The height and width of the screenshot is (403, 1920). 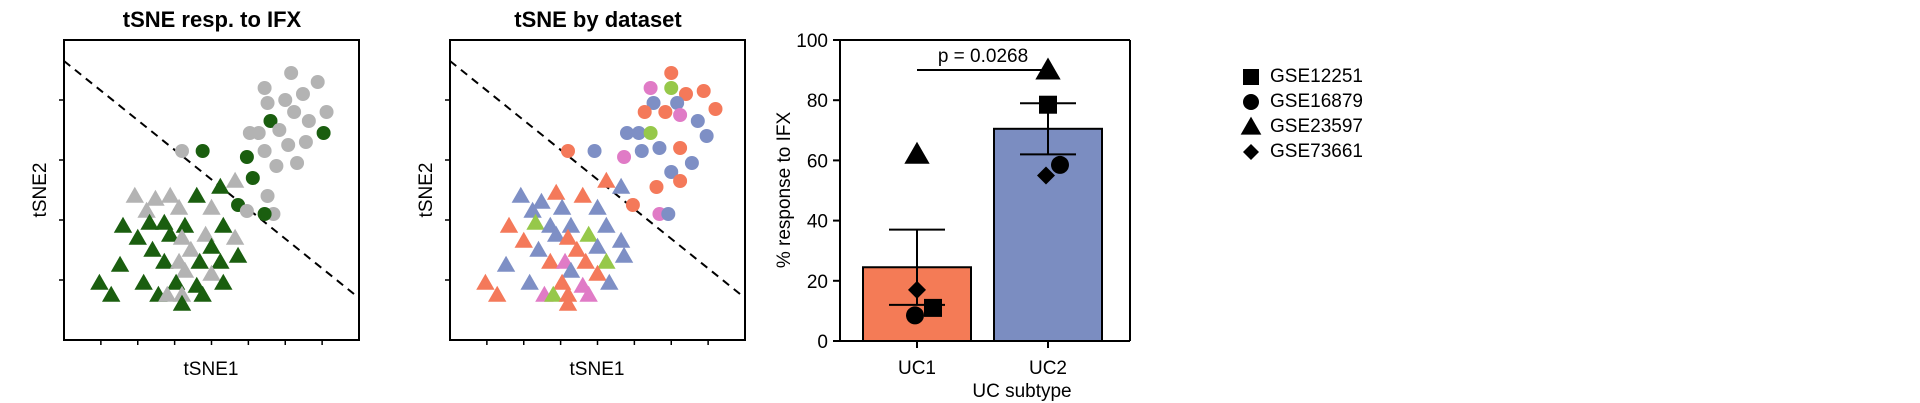 I want to click on significance-bracket: p = 0.0268, so click(x=982, y=58).